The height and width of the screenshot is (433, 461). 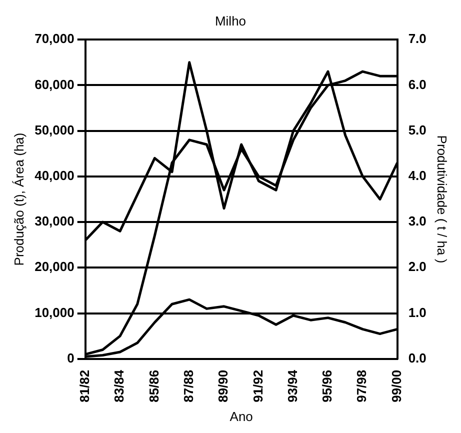 I want to click on chart-title: Milho, so click(x=230, y=20).